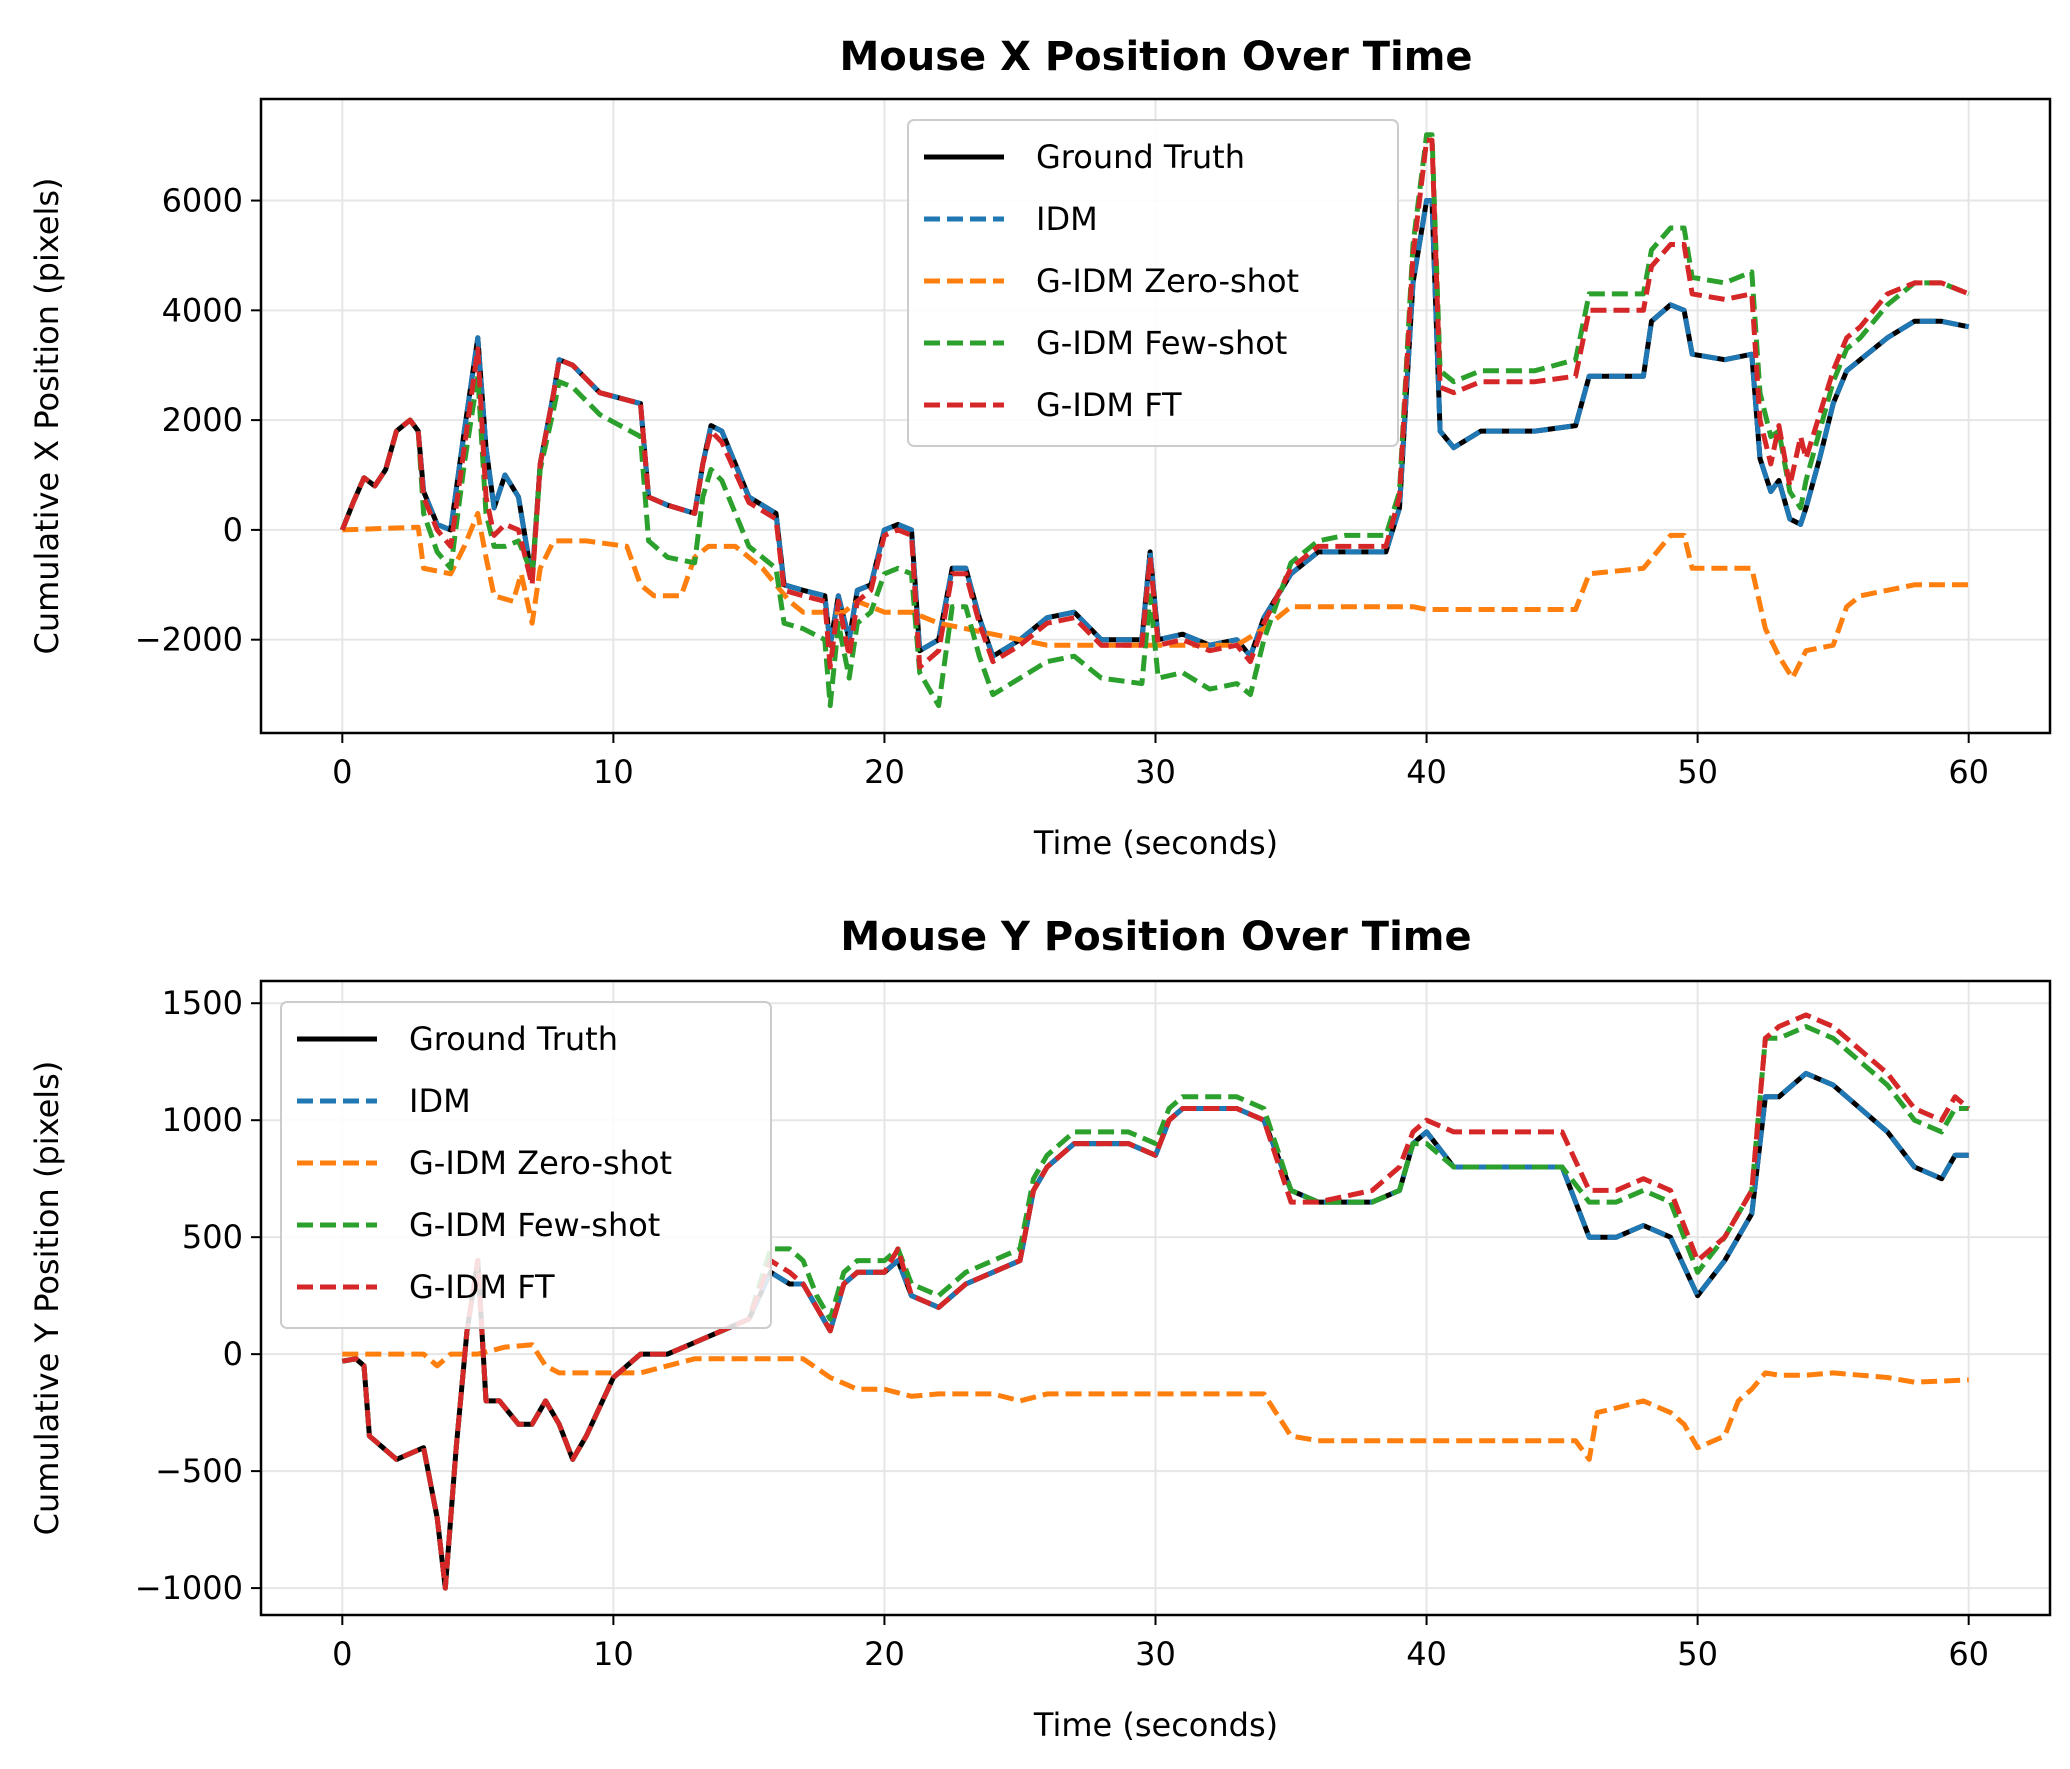 The height and width of the screenshot is (1769, 2070). What do you see at coordinates (613, 1654) in the screenshot?
I see `y-chart-xtick-label: 10` at bounding box center [613, 1654].